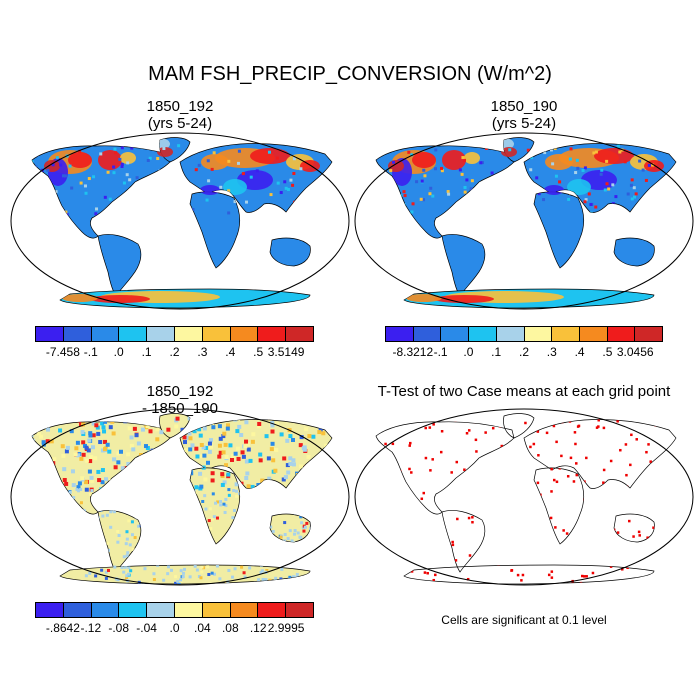 The width and height of the screenshot is (700, 700). Describe the element at coordinates (524, 106) in the screenshot. I see `panel-title-line-1: 1850_190` at that location.